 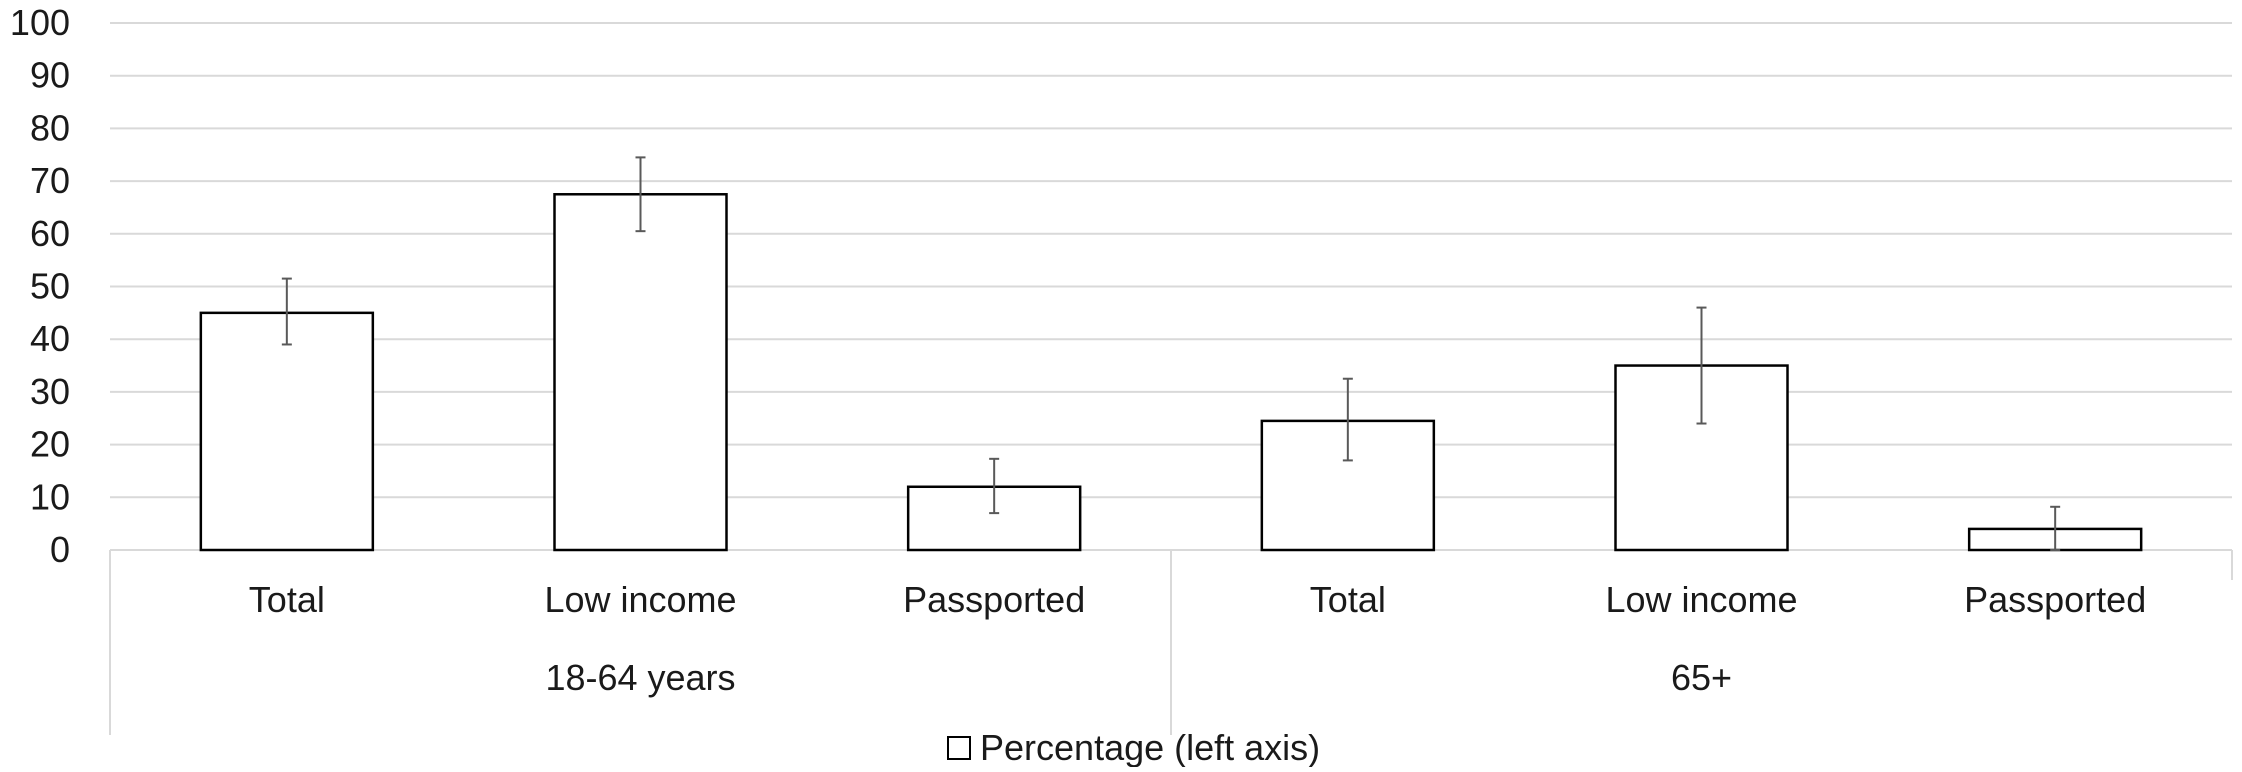 I want to click on y-tick-label: 30, so click(x=50, y=391).